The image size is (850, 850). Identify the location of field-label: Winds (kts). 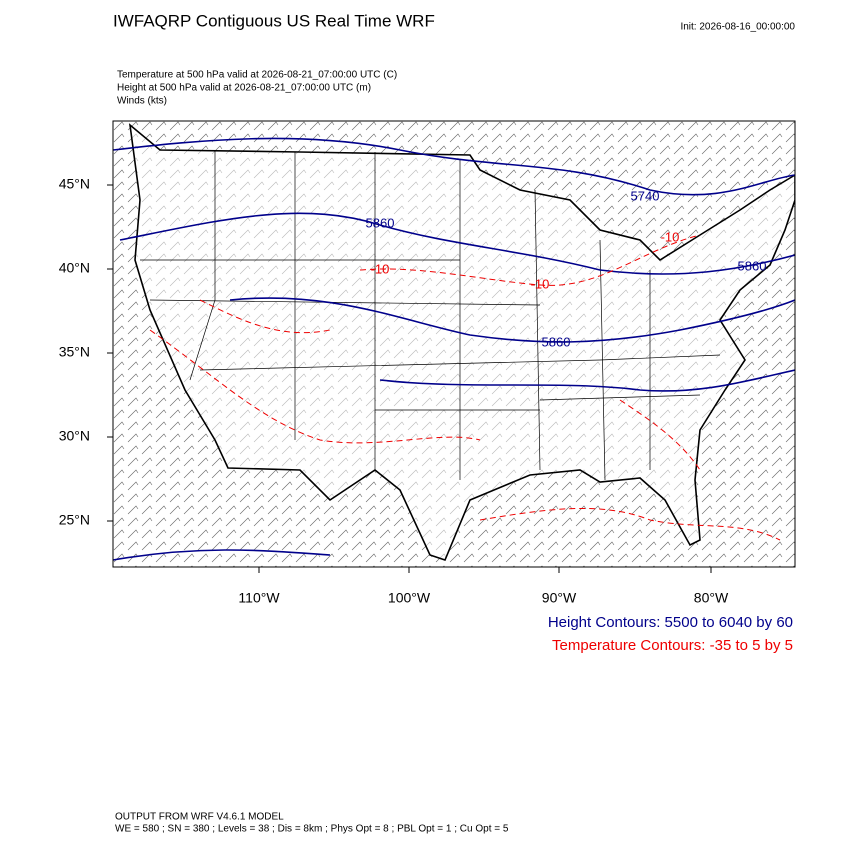
(142, 101).